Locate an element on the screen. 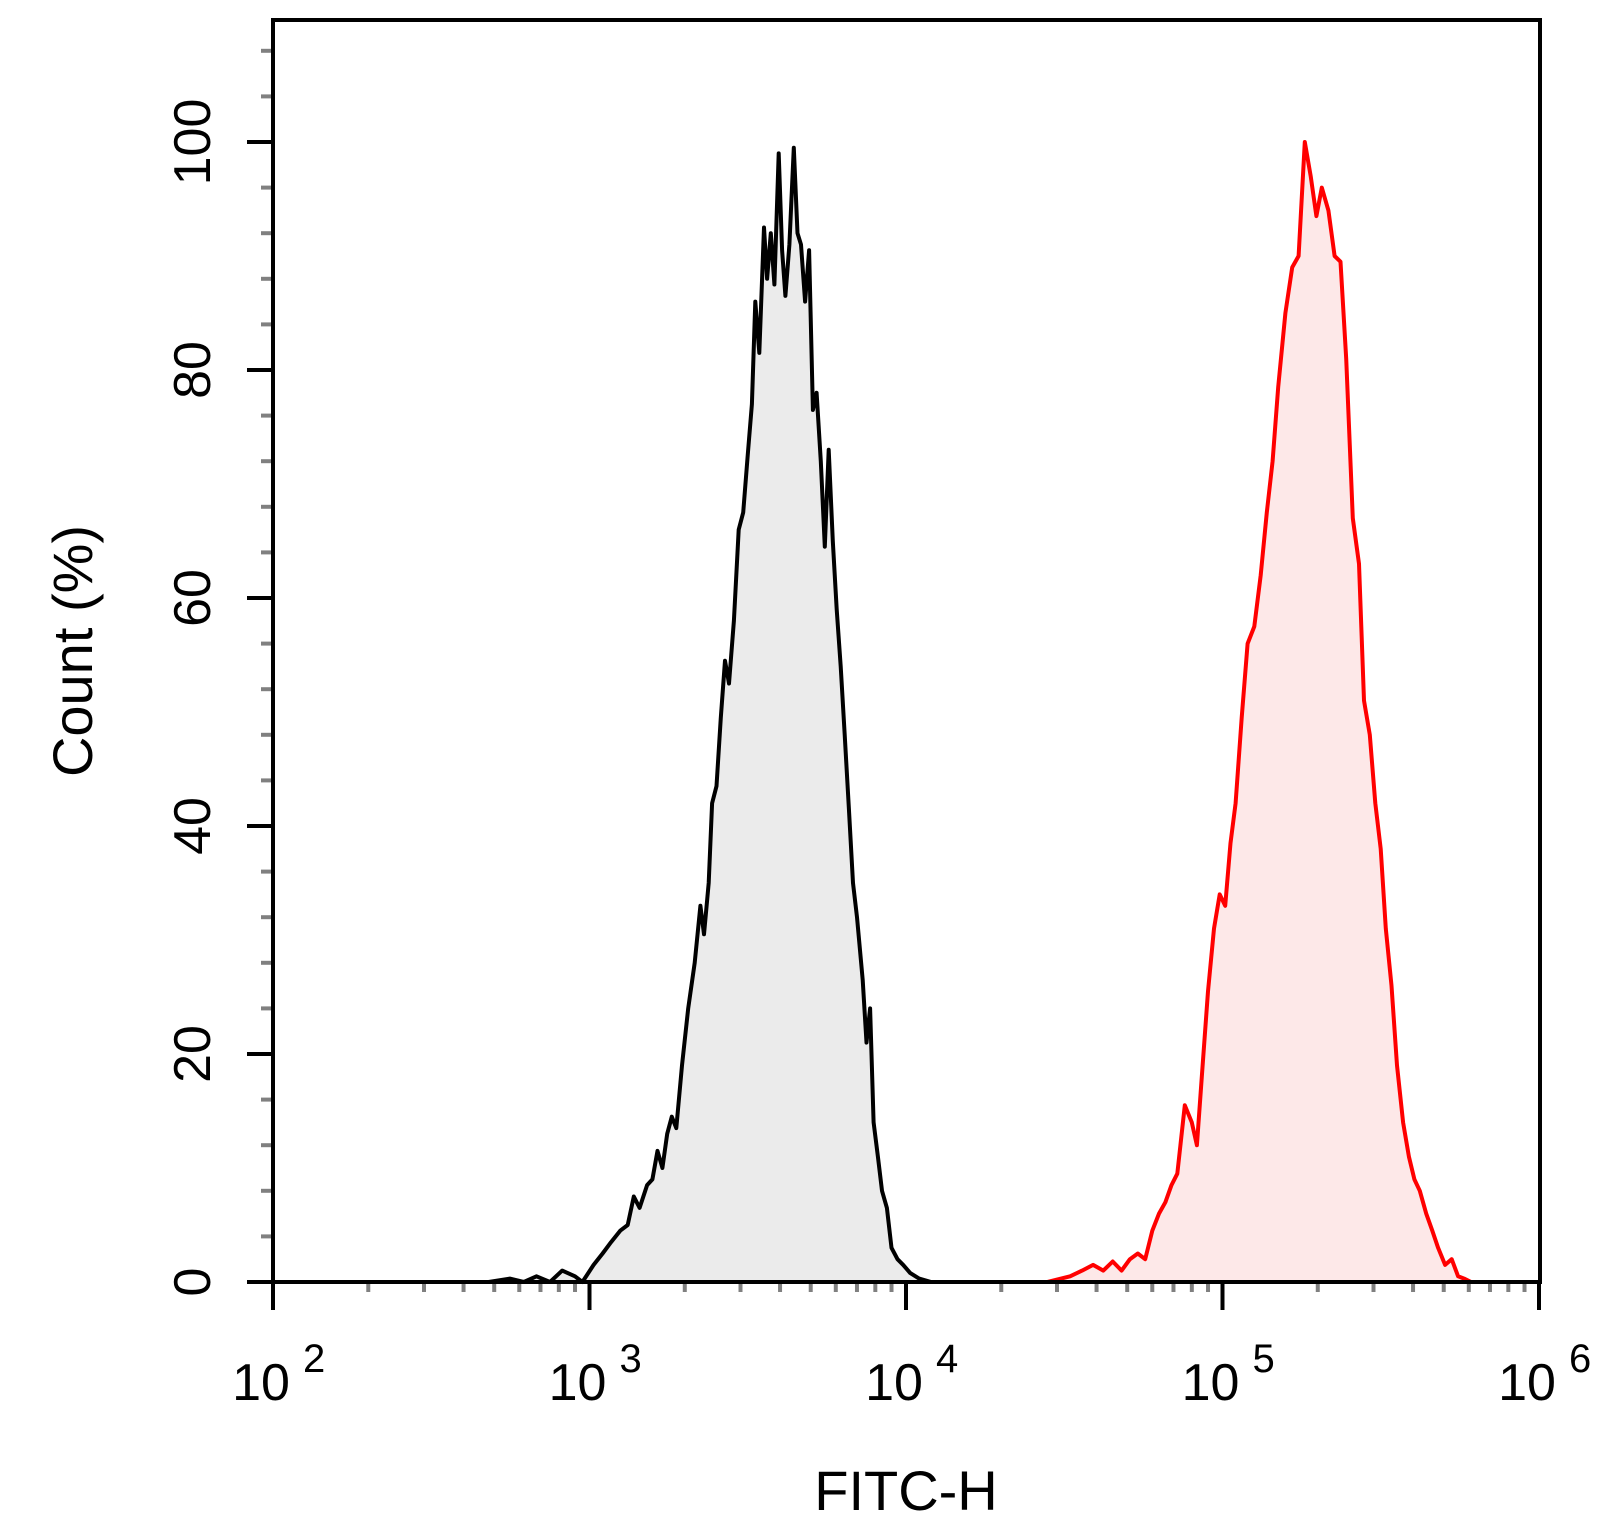 The image size is (1612, 1538). y-tick-labels: 0 20 40 60 80 100 is located at coordinates (193, 698).